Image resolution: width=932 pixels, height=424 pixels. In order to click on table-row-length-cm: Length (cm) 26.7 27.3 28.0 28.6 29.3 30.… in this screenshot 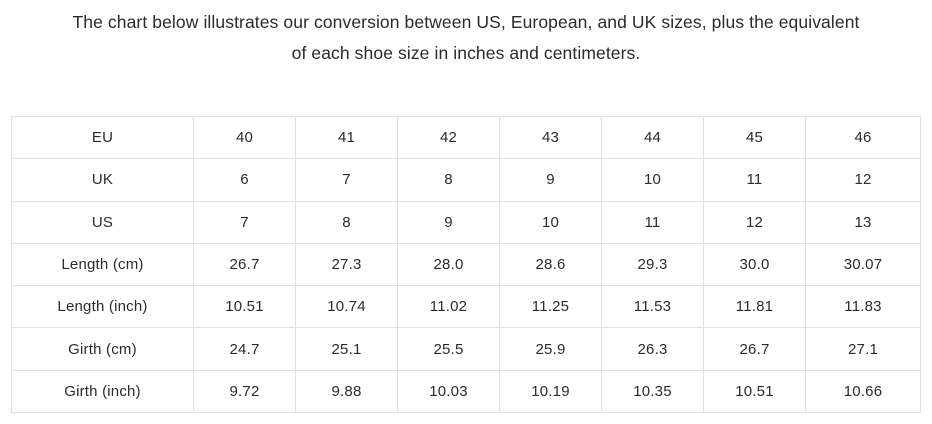, I will do `click(466, 264)`.